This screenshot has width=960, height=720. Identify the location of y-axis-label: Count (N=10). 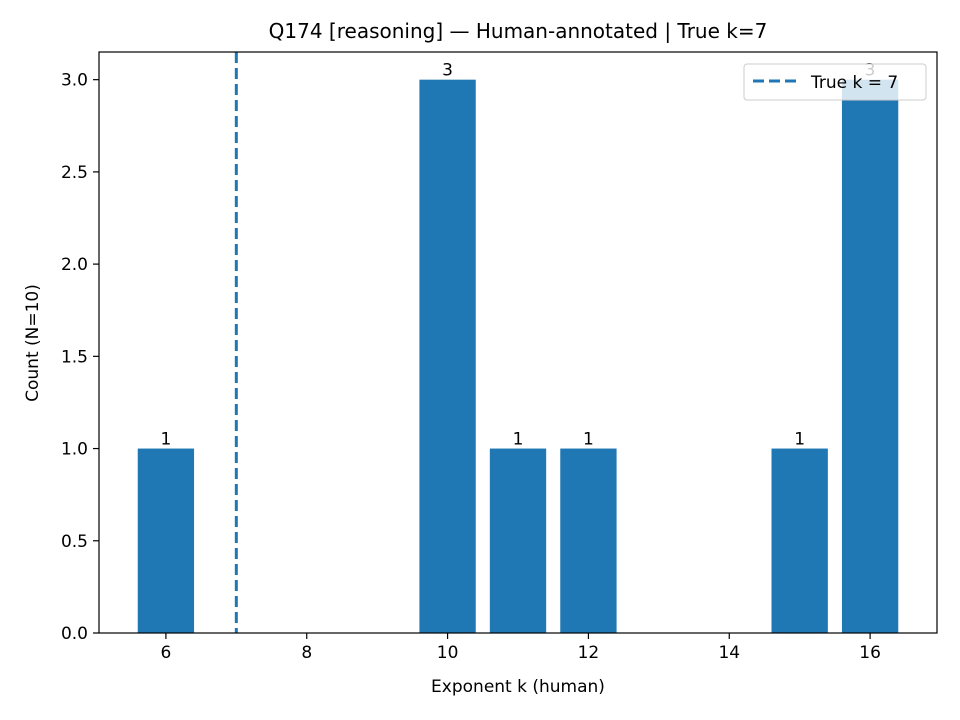
(33, 343).